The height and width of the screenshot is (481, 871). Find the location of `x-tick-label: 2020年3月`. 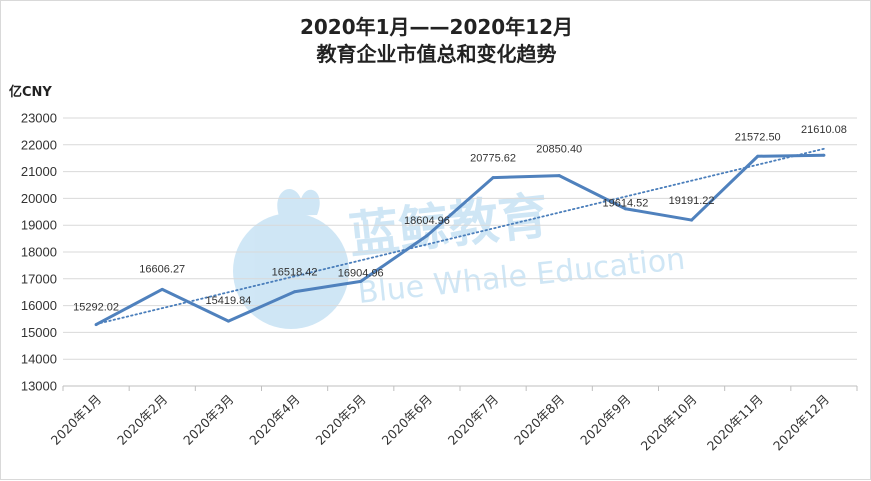

x-tick-label: 2020年3月 is located at coordinates (208, 420).